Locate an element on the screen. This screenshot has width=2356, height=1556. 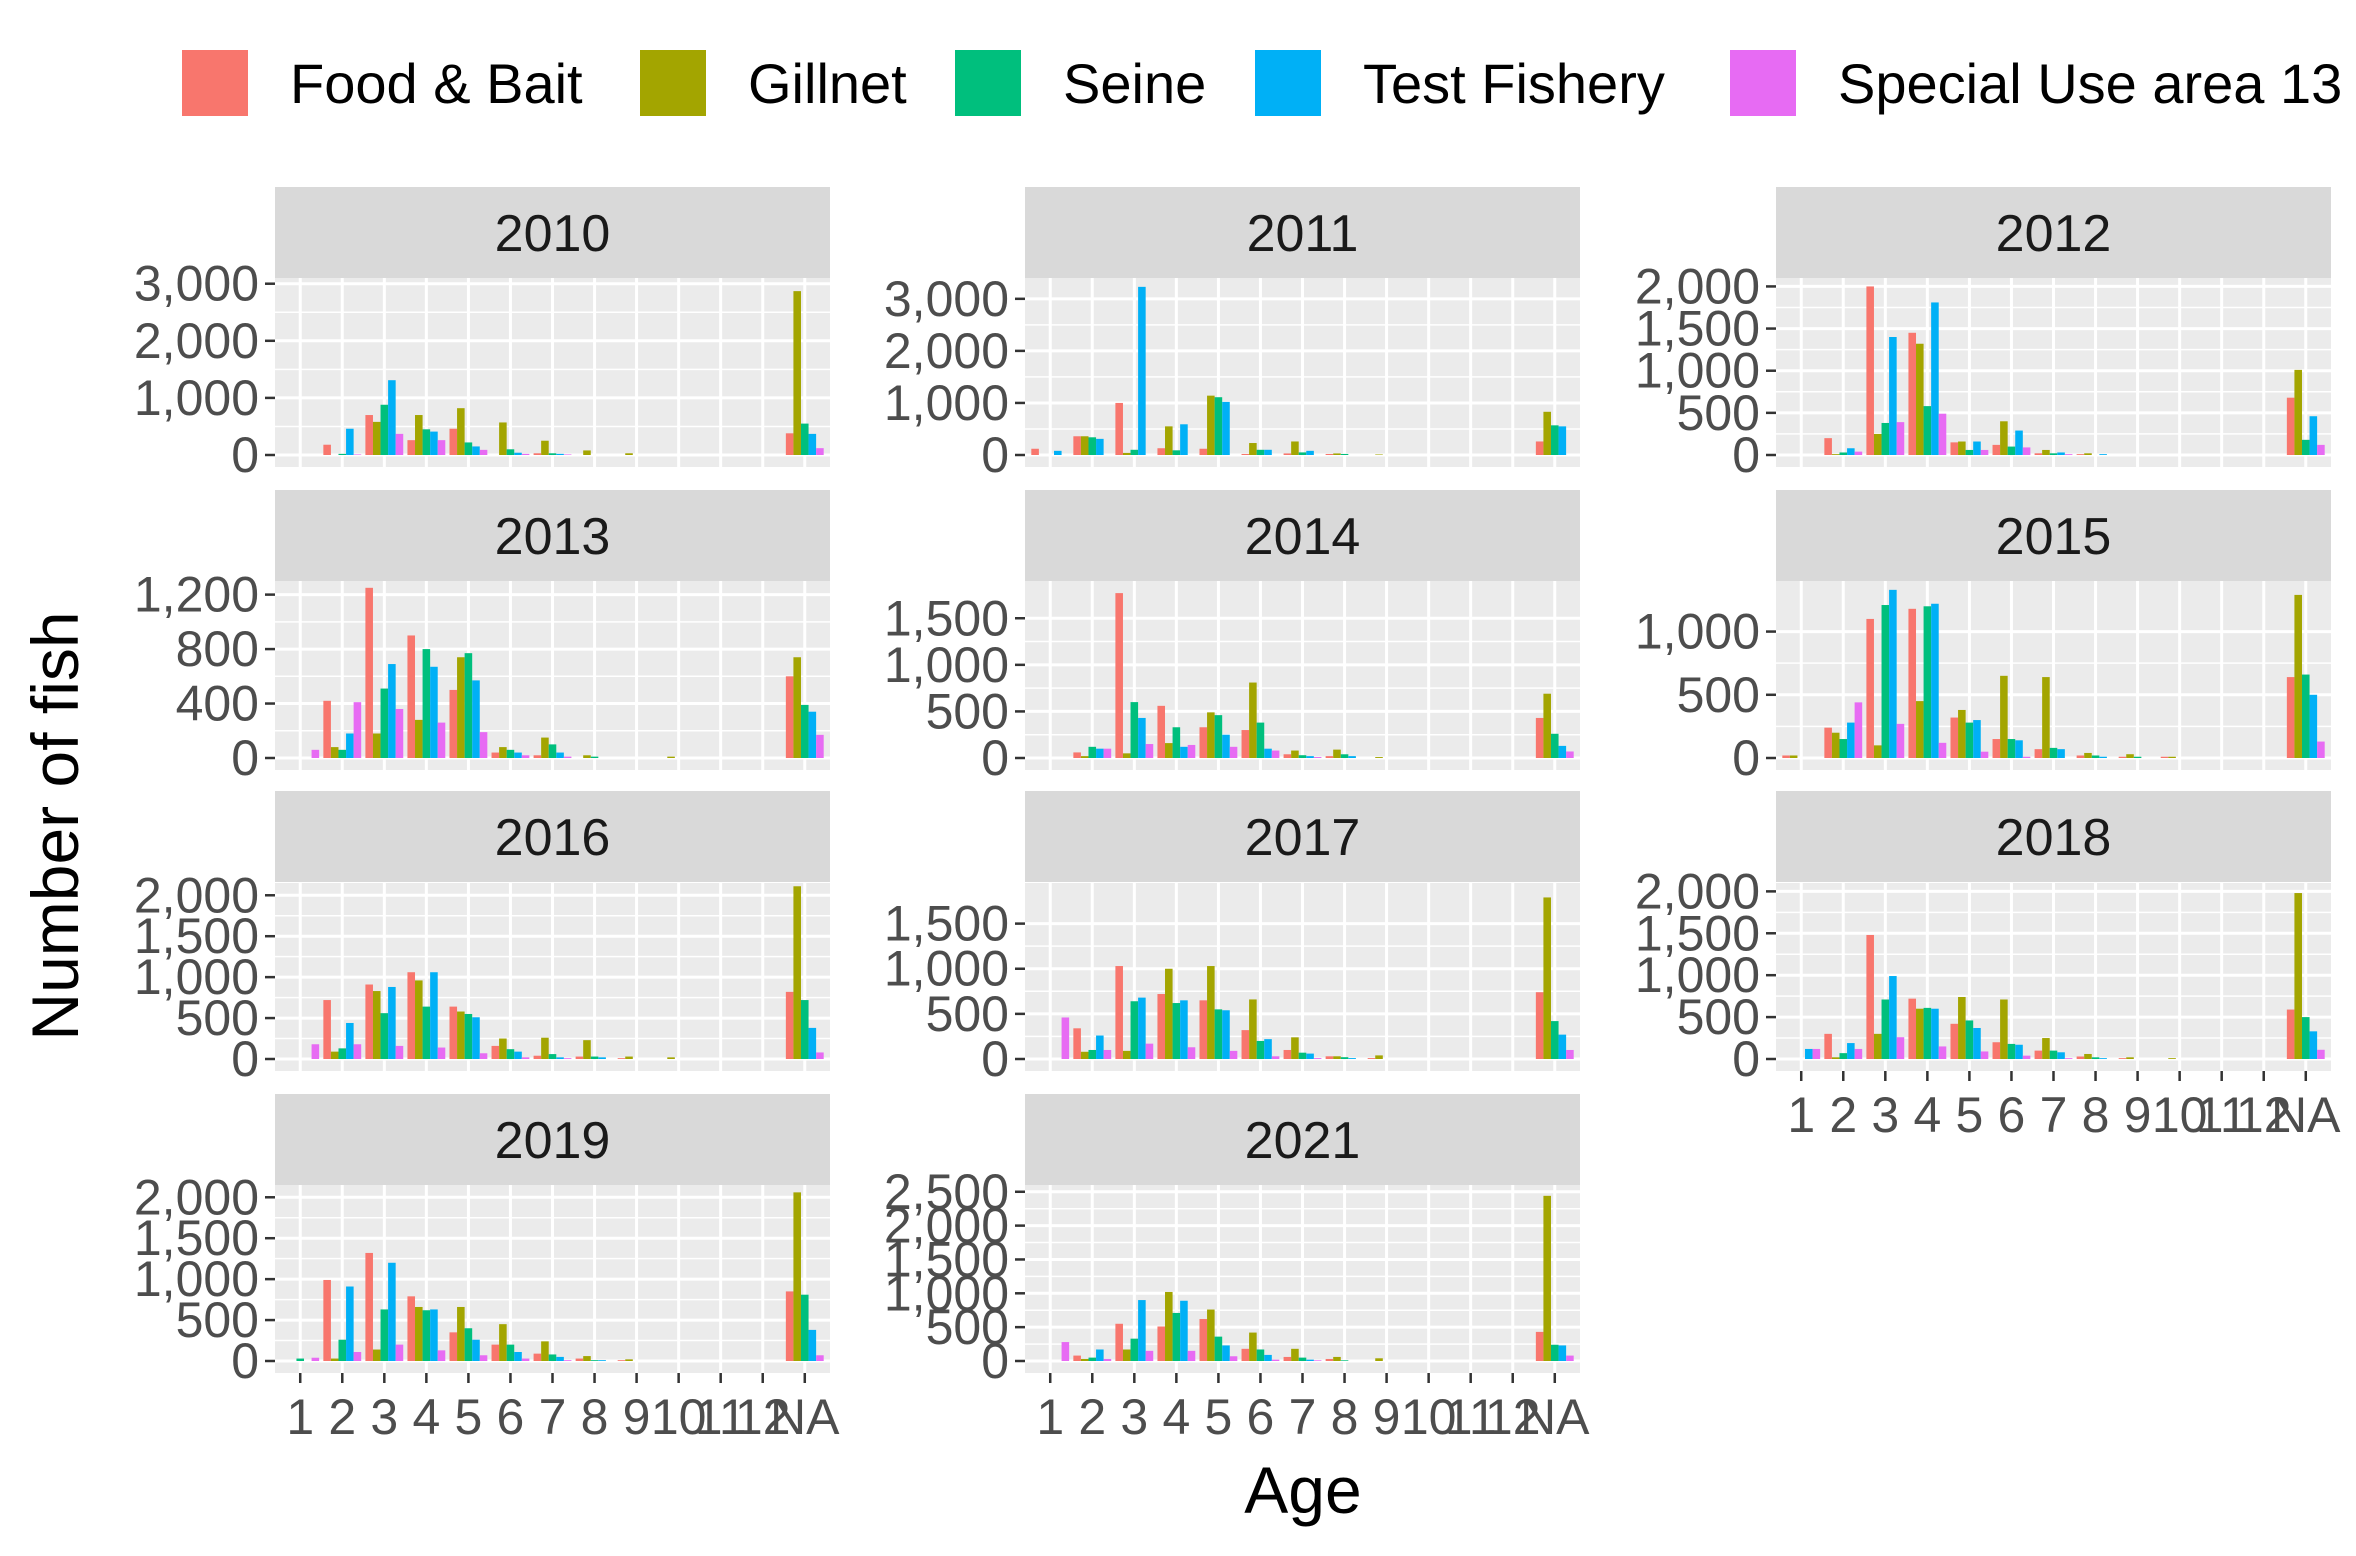
bar-2016-8-s3 is located at coordinates (594, 1057).